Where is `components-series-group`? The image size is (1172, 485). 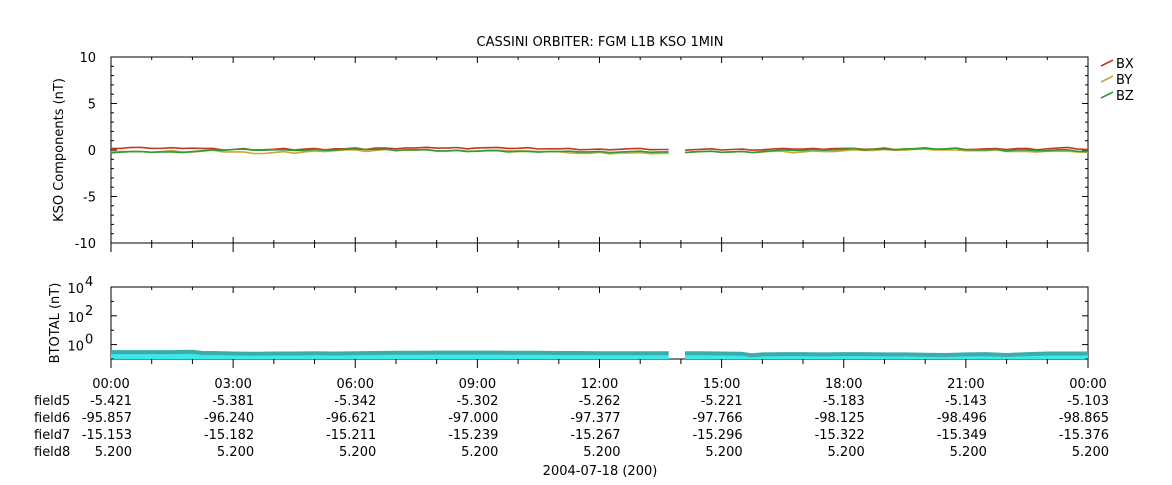
components-series-group is located at coordinates (599, 150).